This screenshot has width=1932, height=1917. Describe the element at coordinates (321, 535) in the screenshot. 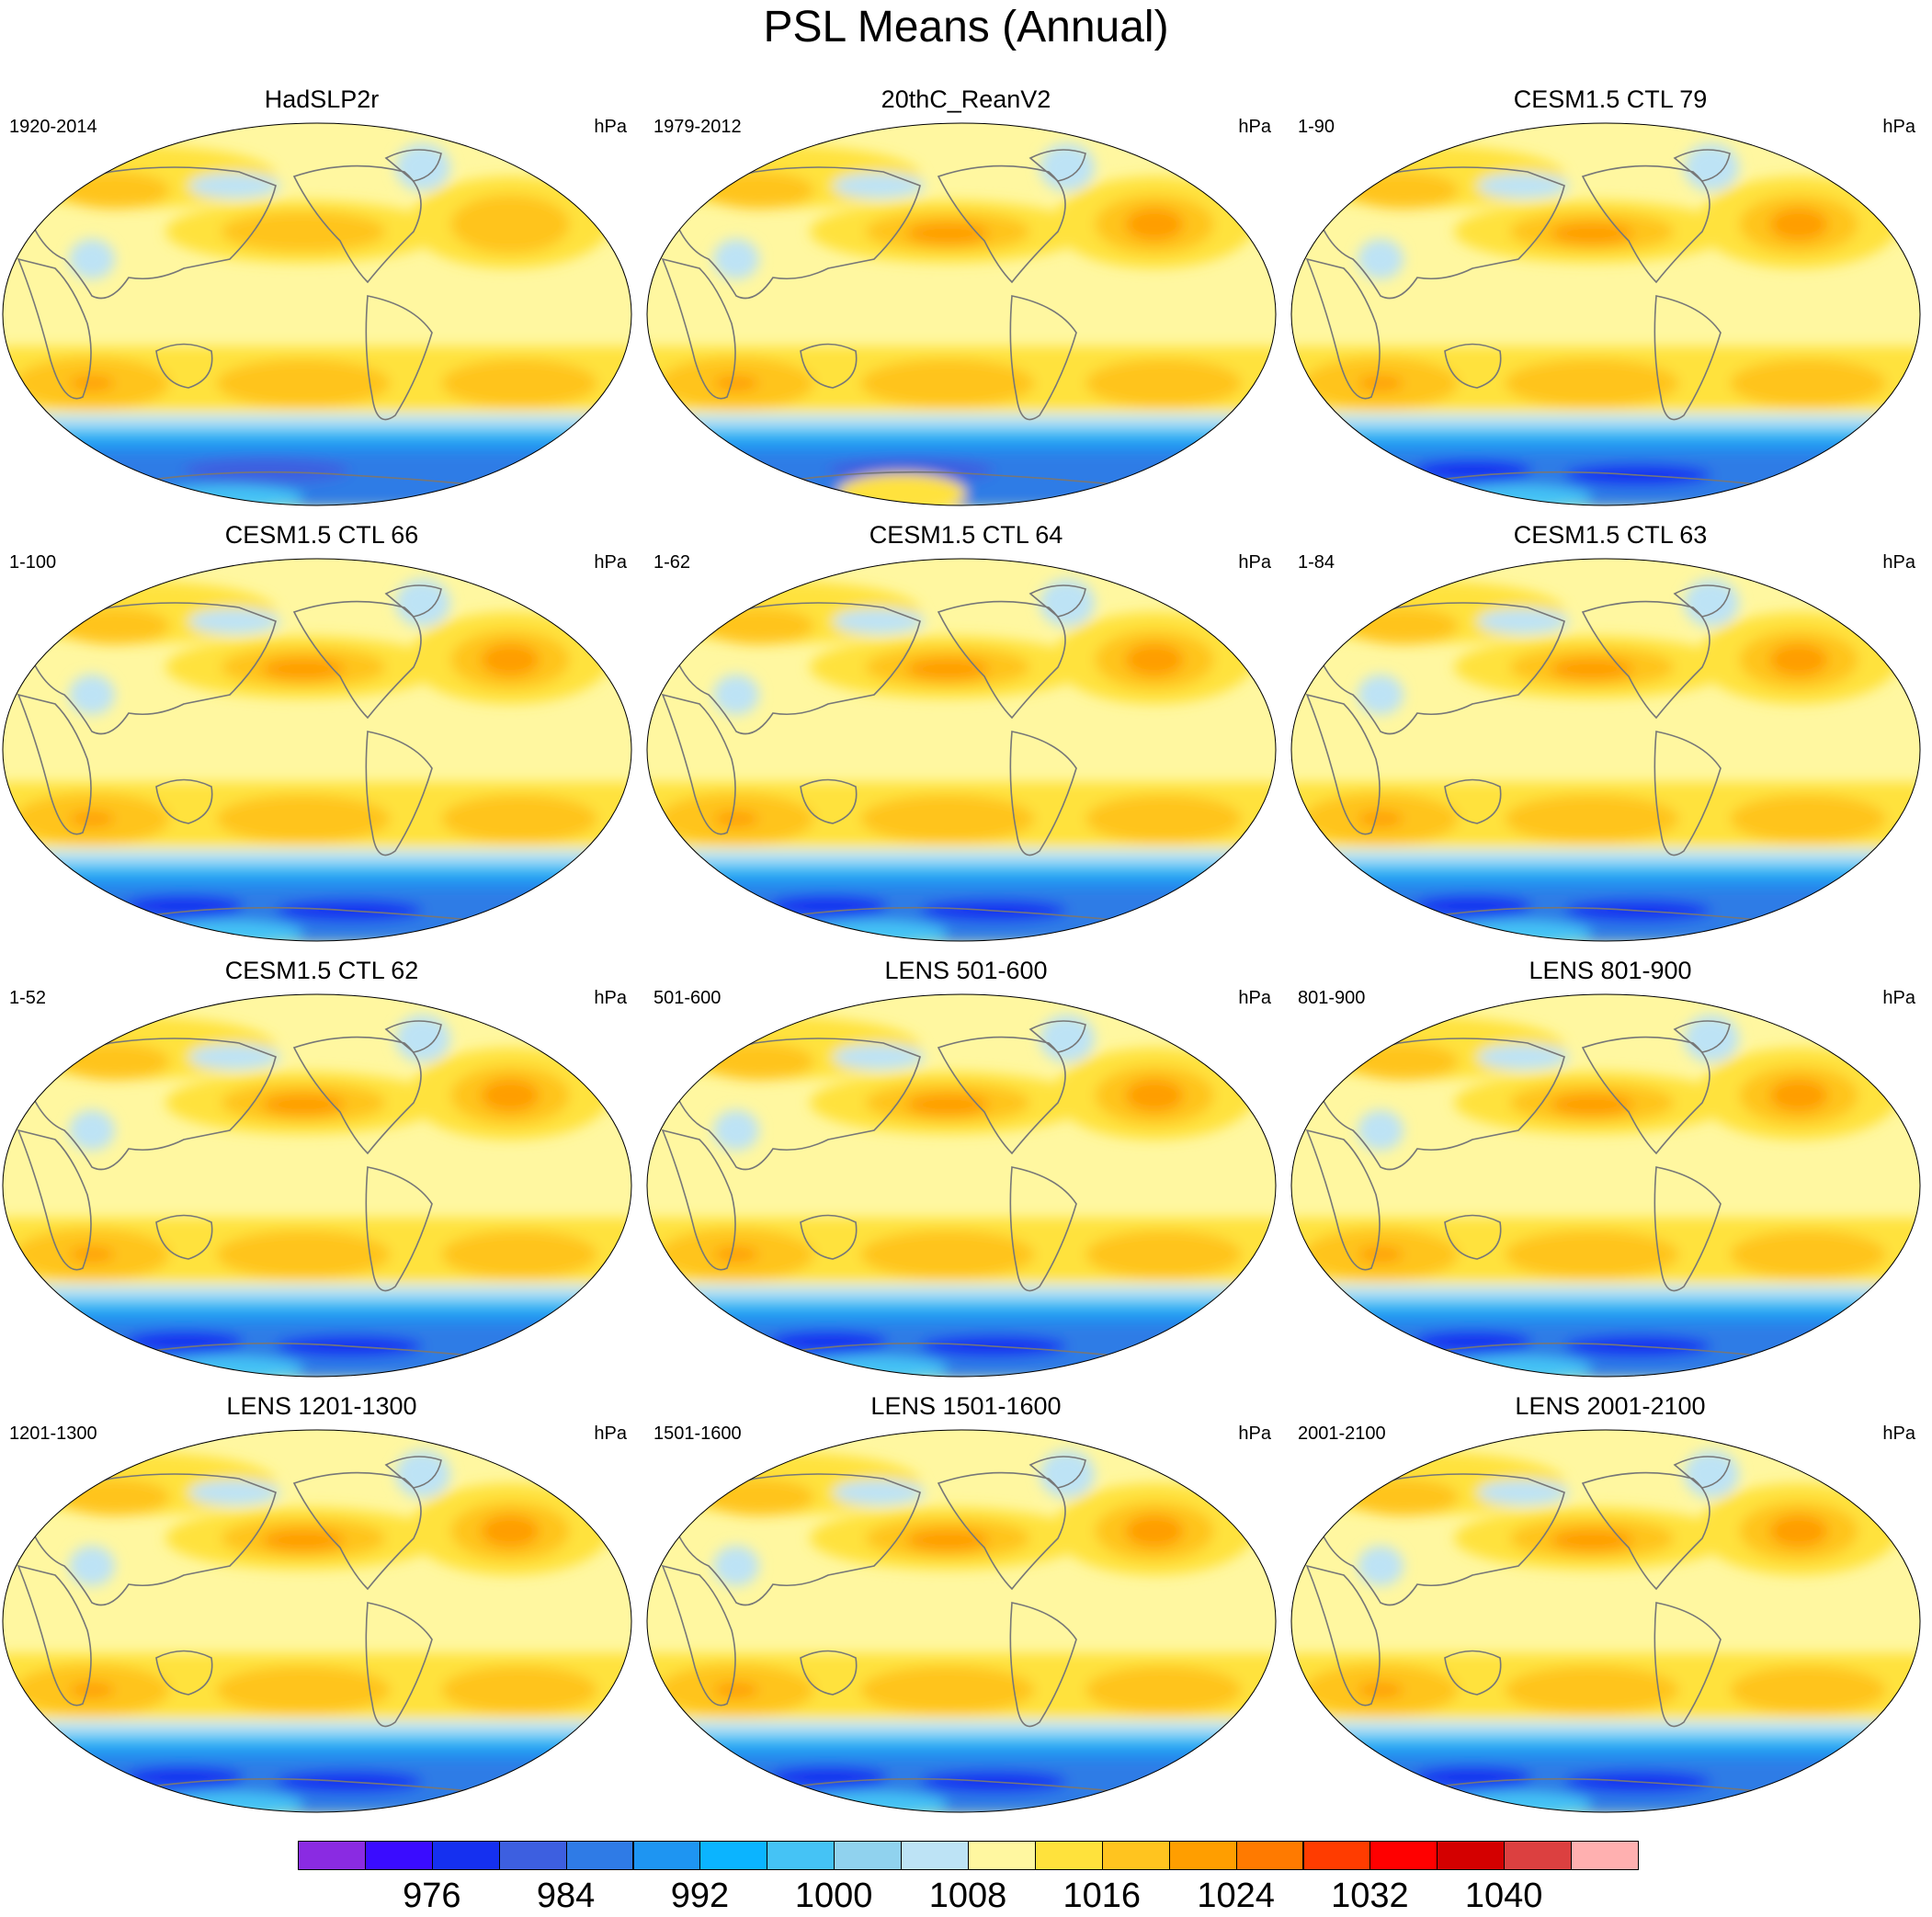

I see `panel-title: CESM1.5 CTL 66` at that location.